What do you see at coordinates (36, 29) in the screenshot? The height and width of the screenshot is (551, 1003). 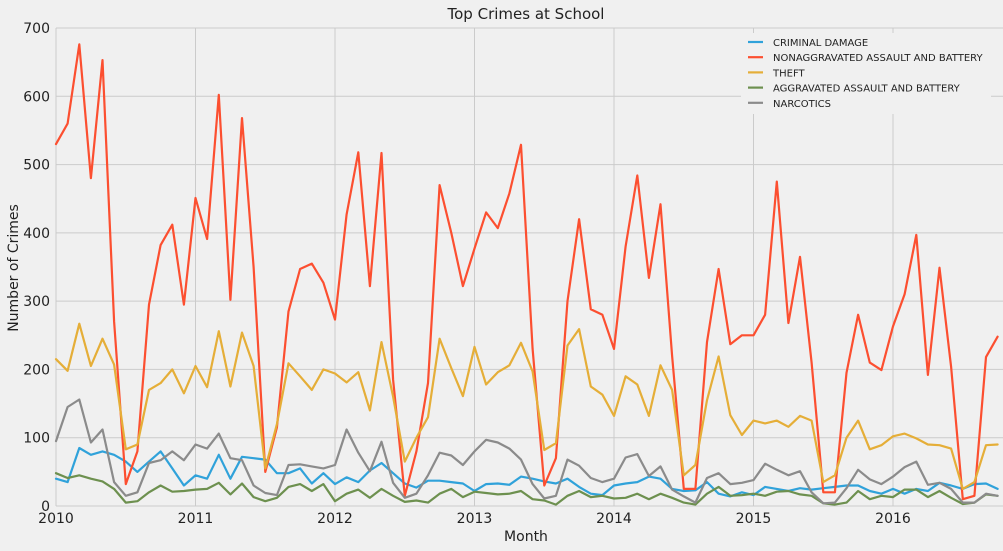 I see `y-tick-label: 700` at bounding box center [36, 29].